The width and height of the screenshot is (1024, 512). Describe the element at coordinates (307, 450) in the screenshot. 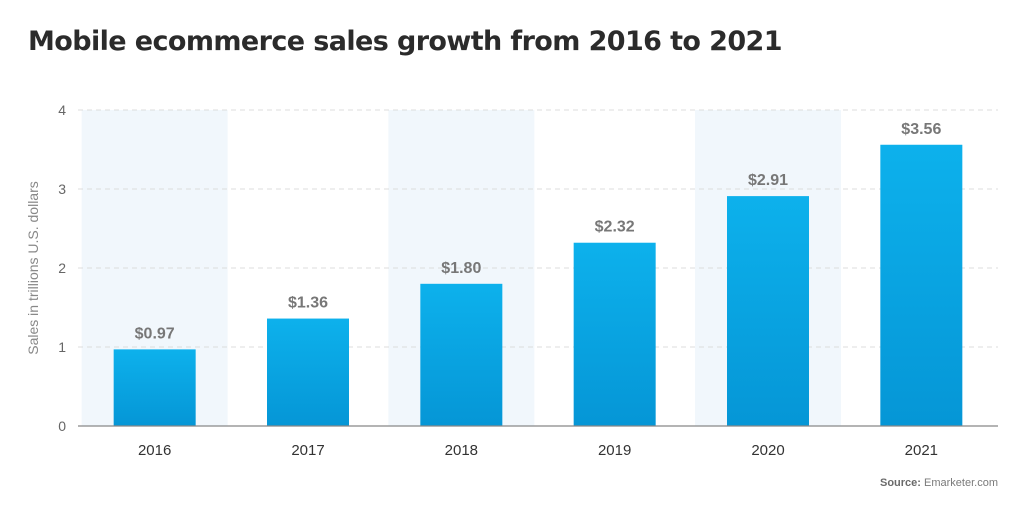

I see `x-tick-label: 2017` at that location.